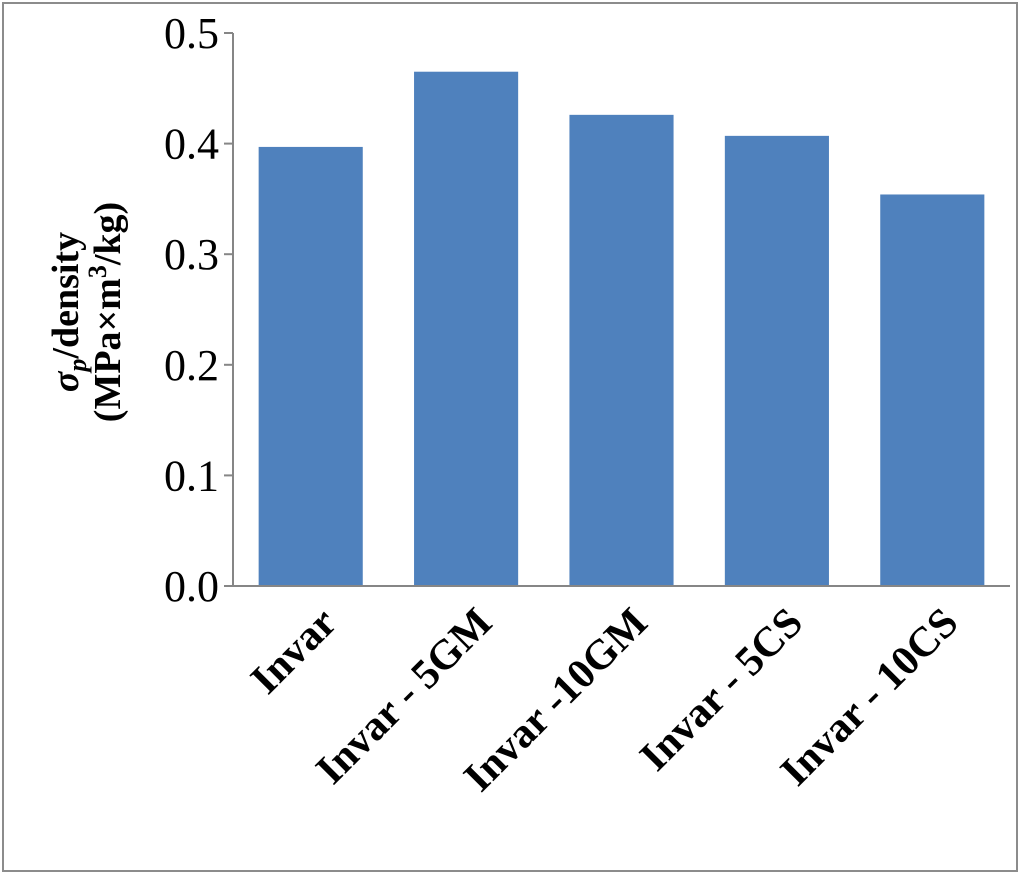 This screenshot has height=878, width=1024. What do you see at coordinates (68, 312) in the screenshot?
I see `y-axis-title-line1: σp/density` at bounding box center [68, 312].